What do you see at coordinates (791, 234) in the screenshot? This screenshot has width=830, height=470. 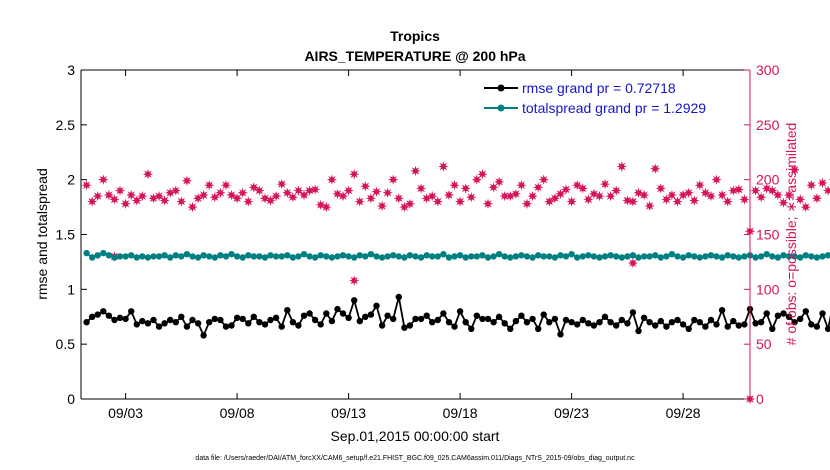 I see `y-axis-right-label: # of obs: o=possible; ∗=assimilated` at bounding box center [791, 234].